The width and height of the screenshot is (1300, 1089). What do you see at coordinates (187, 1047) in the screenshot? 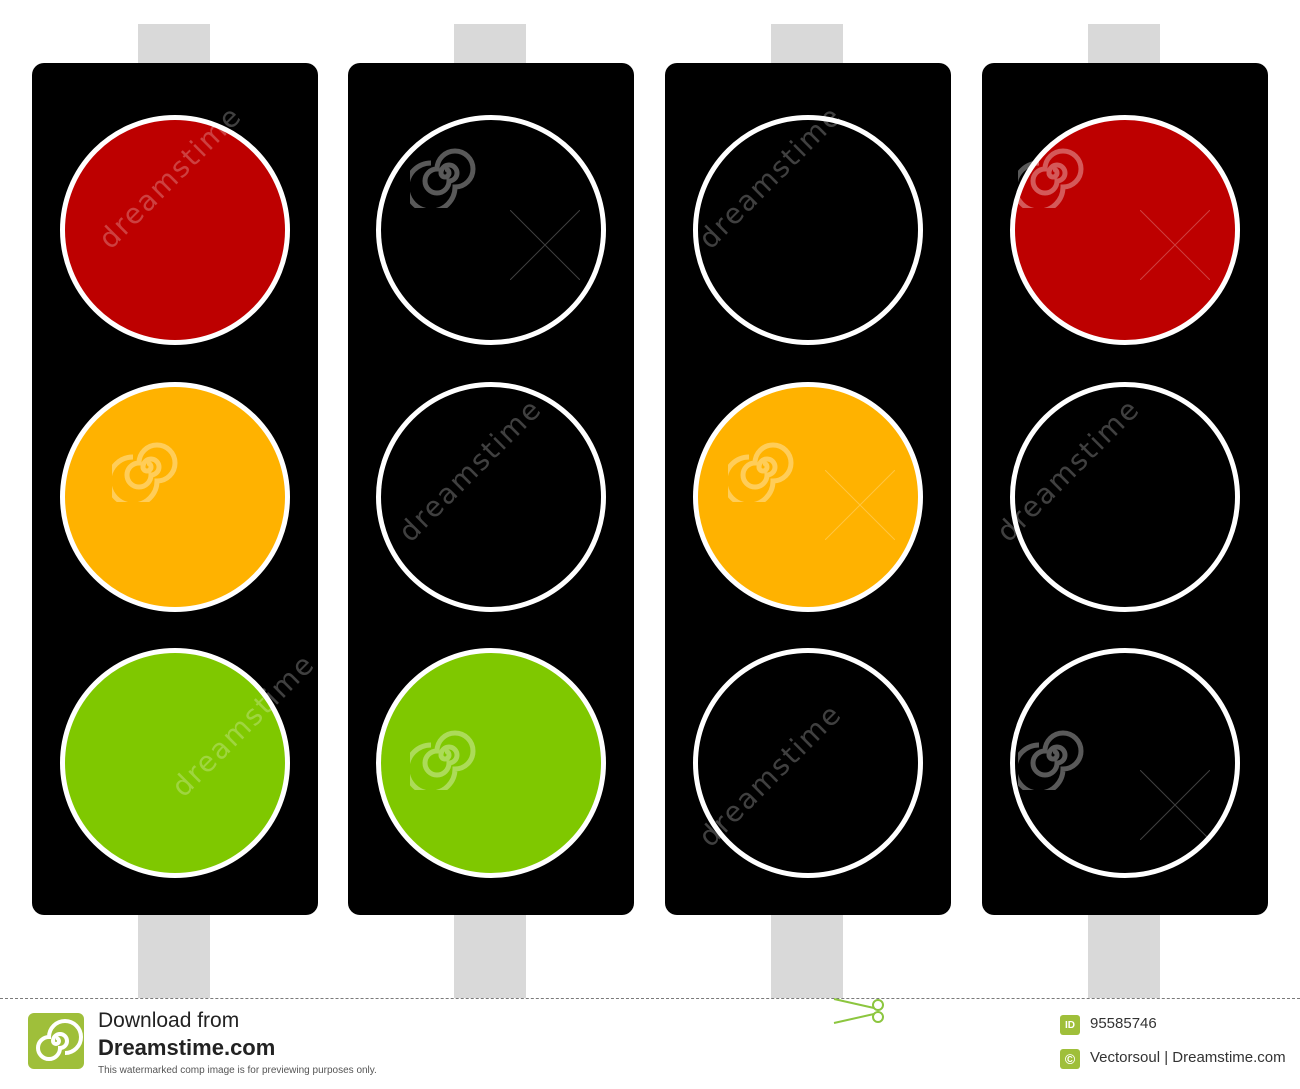
I see `brand-name: Dreamstime.com` at bounding box center [187, 1047].